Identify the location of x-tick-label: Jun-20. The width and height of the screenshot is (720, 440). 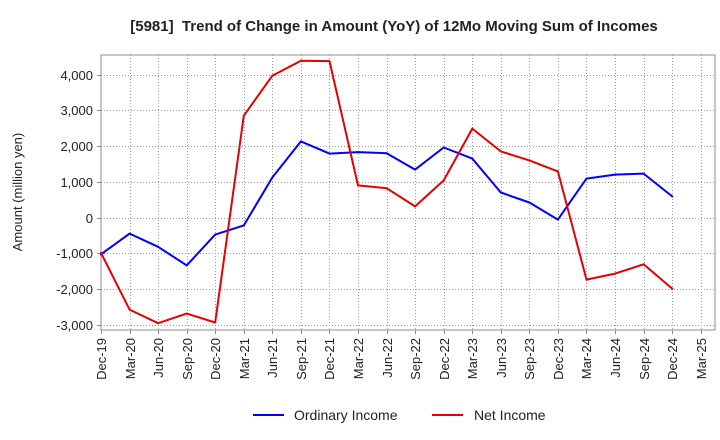
(158, 358).